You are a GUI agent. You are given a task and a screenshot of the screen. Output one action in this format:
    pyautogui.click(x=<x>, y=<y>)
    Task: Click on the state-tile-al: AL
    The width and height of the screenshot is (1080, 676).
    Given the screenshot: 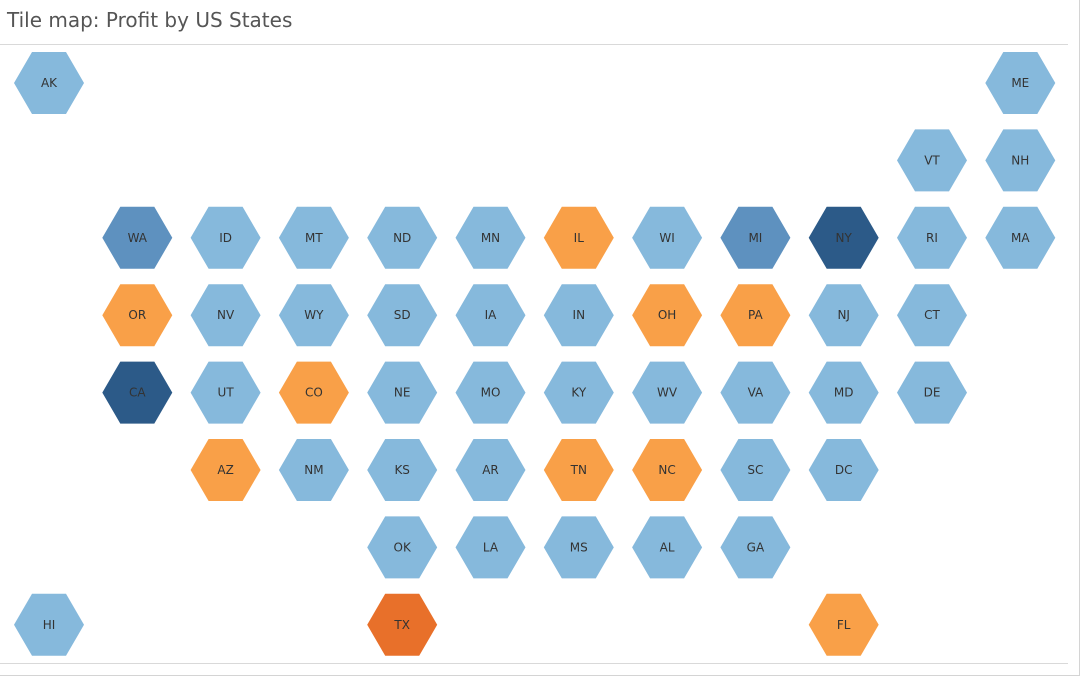 What is the action you would take?
    pyautogui.click(x=667, y=547)
    